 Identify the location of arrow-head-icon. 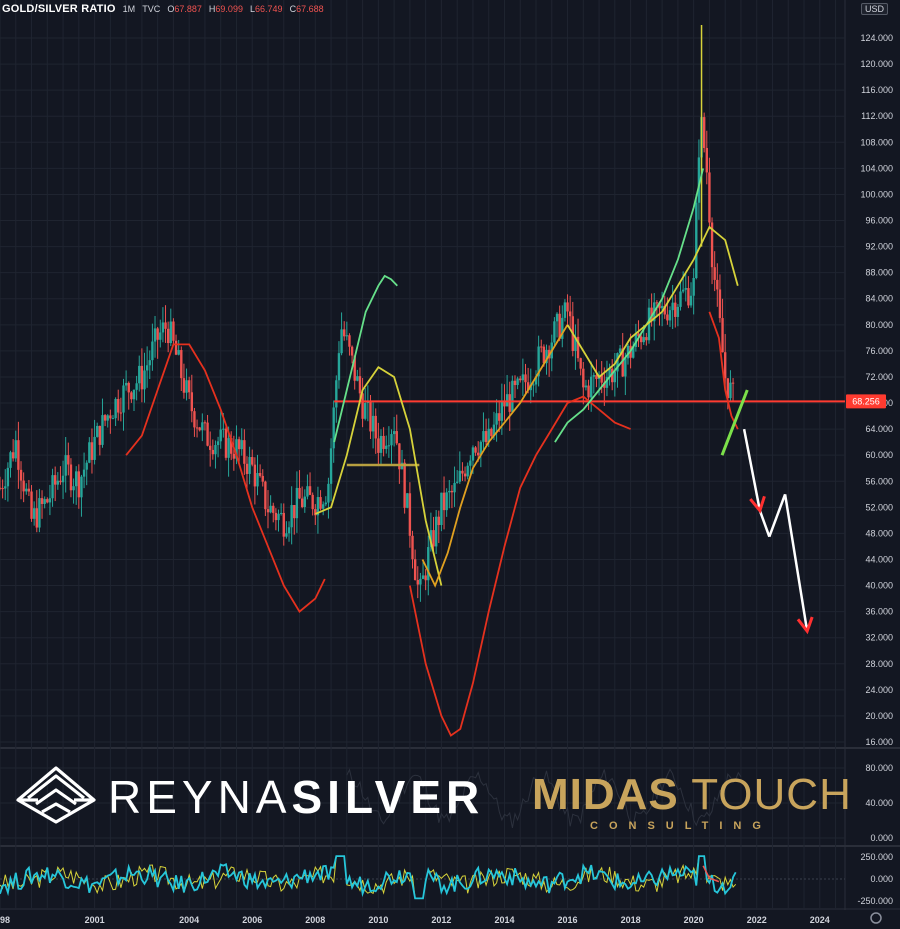
(757, 504).